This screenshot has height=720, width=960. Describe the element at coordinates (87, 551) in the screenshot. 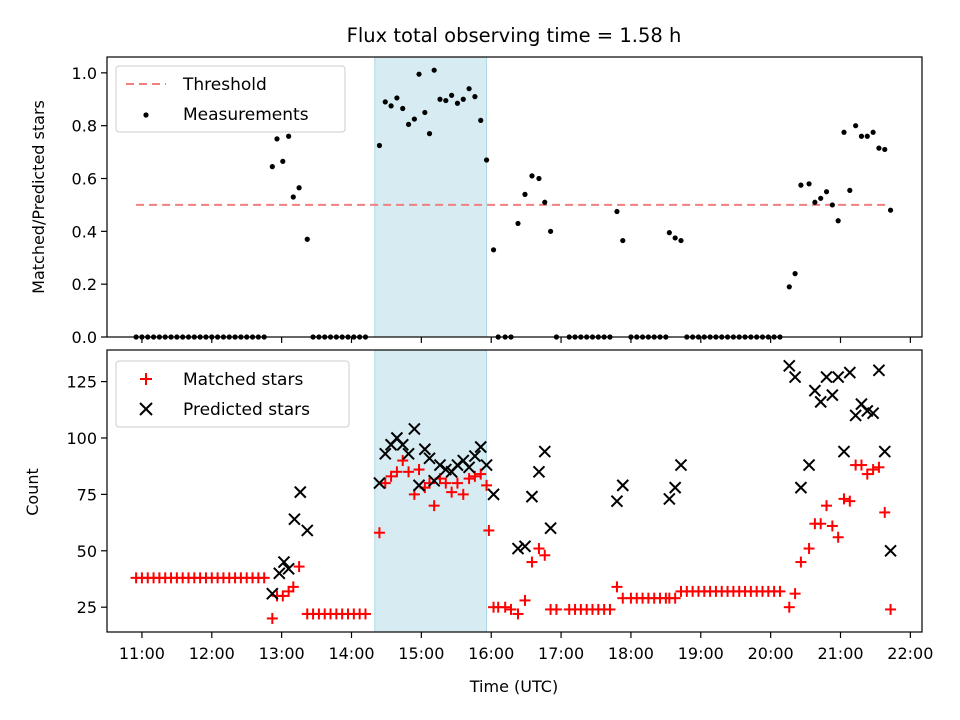

I see `y-tick-label: 50` at that location.